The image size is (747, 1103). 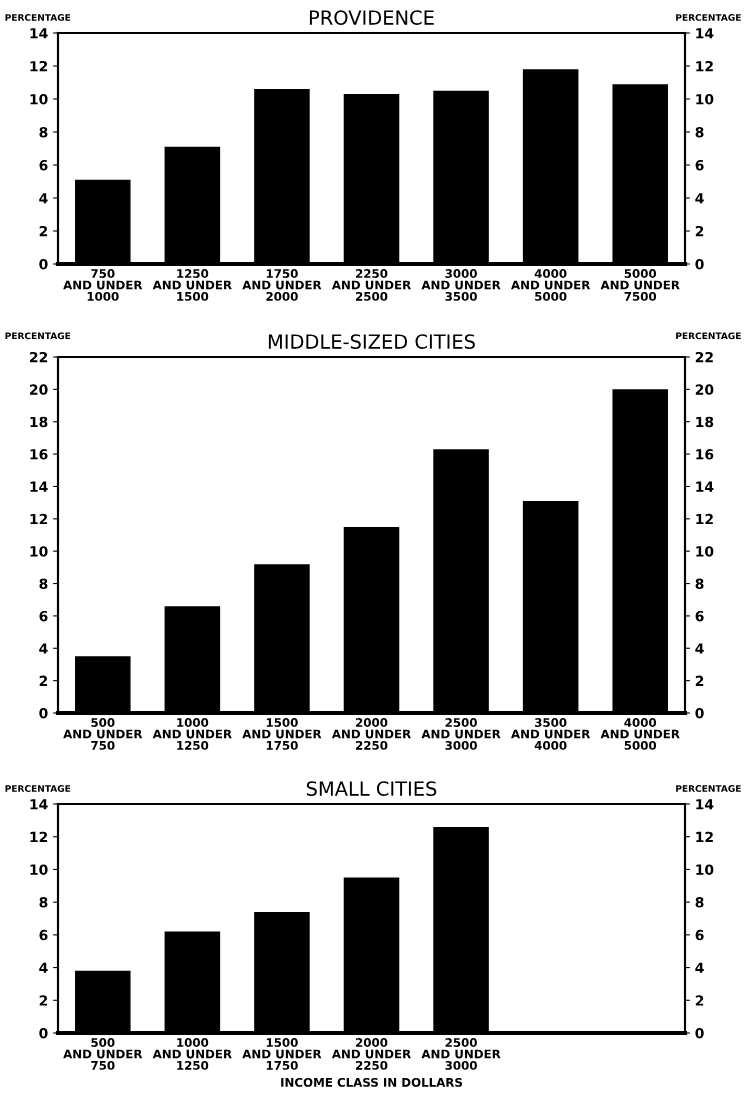 I want to click on chart-title: MIDDLE-SIZED CITIES, so click(x=371, y=341).